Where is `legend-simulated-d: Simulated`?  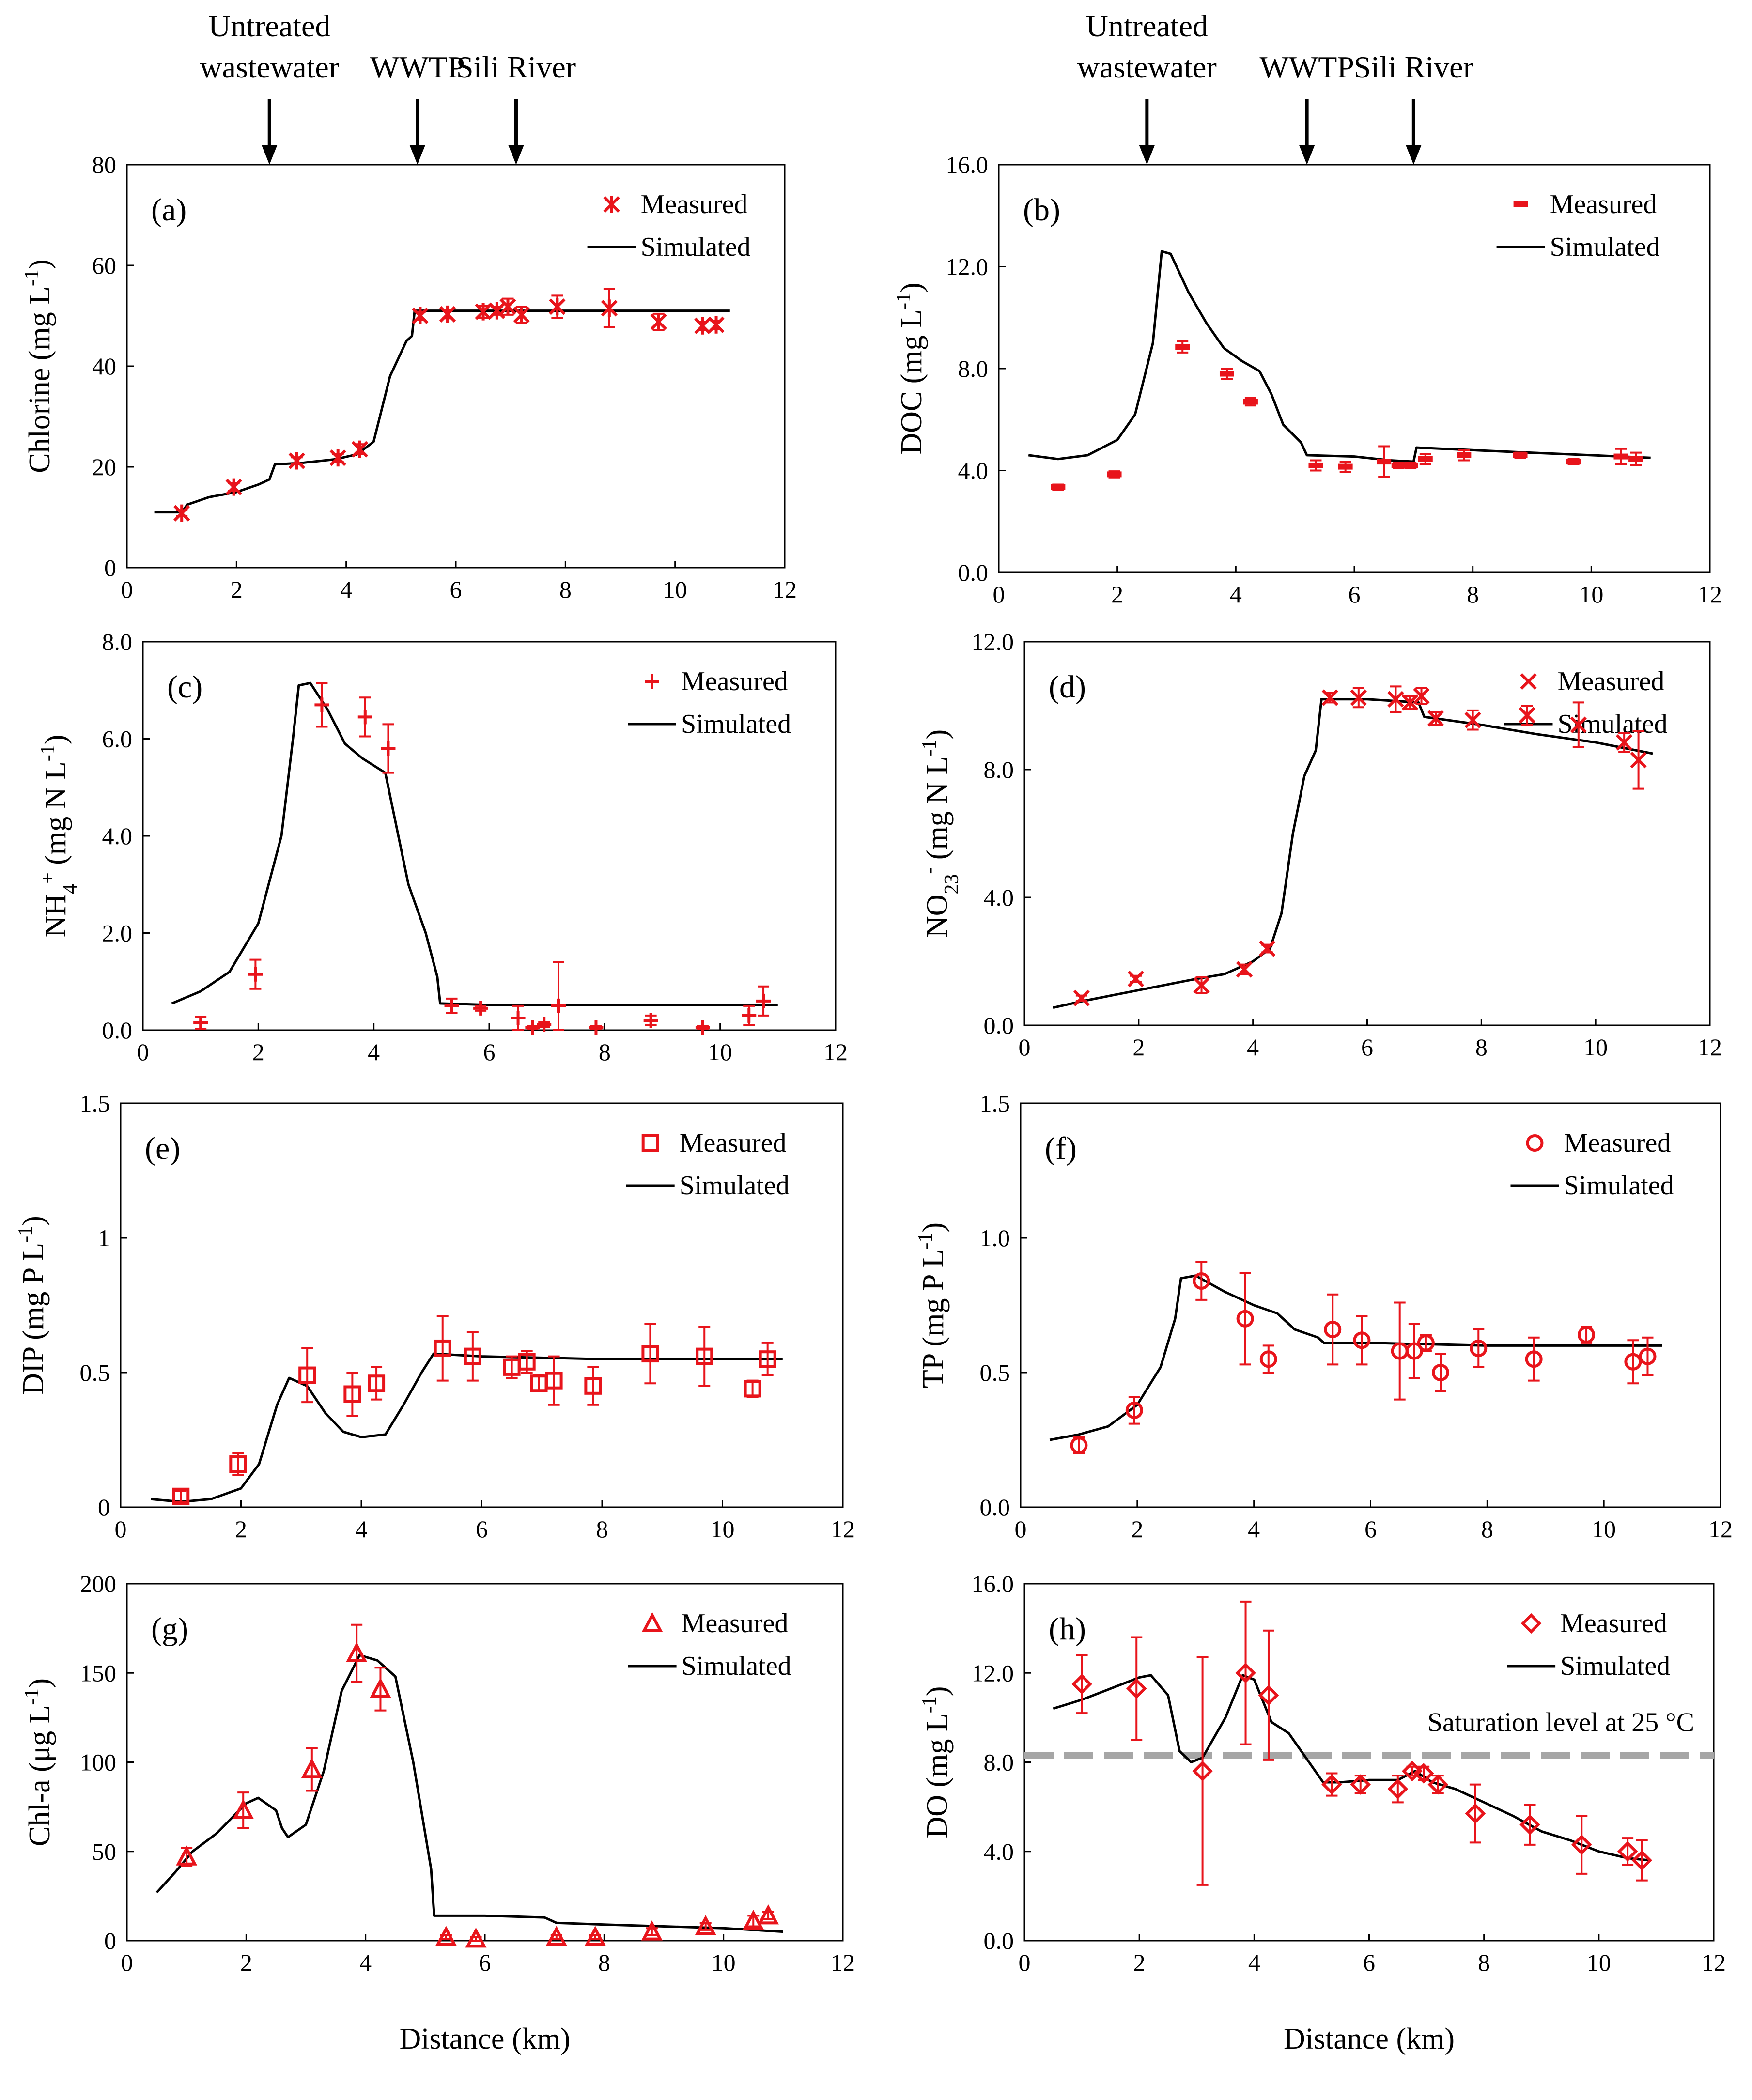 legend-simulated-d: Simulated is located at coordinates (1613, 724).